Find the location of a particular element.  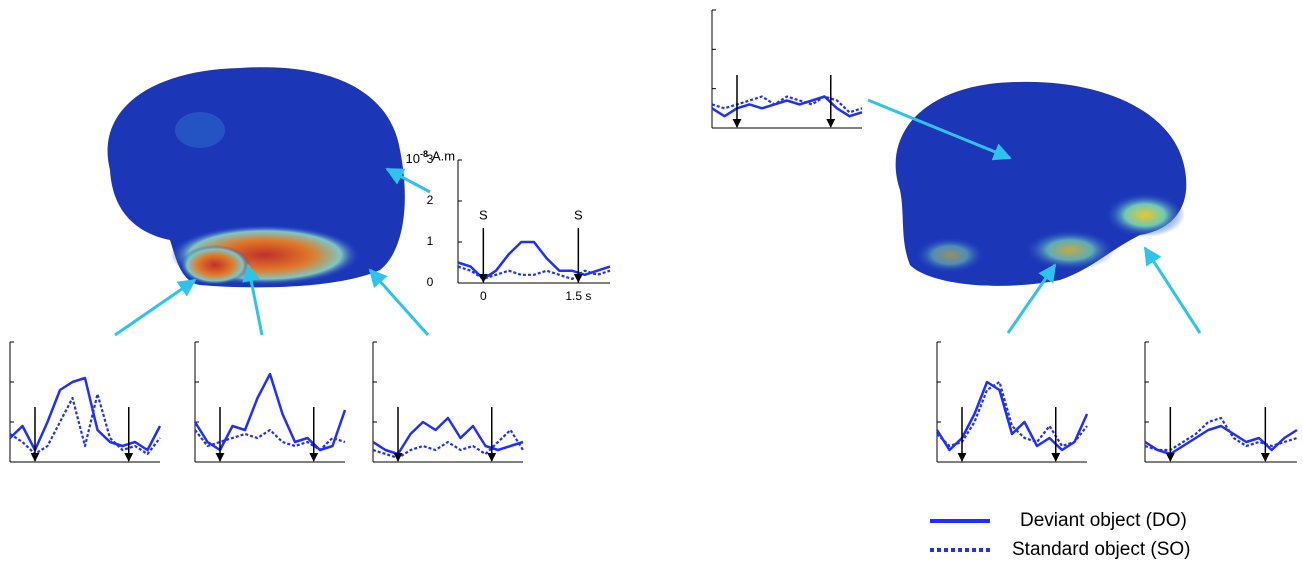

x-tick-label: 1.5 s is located at coordinates (578, 296).